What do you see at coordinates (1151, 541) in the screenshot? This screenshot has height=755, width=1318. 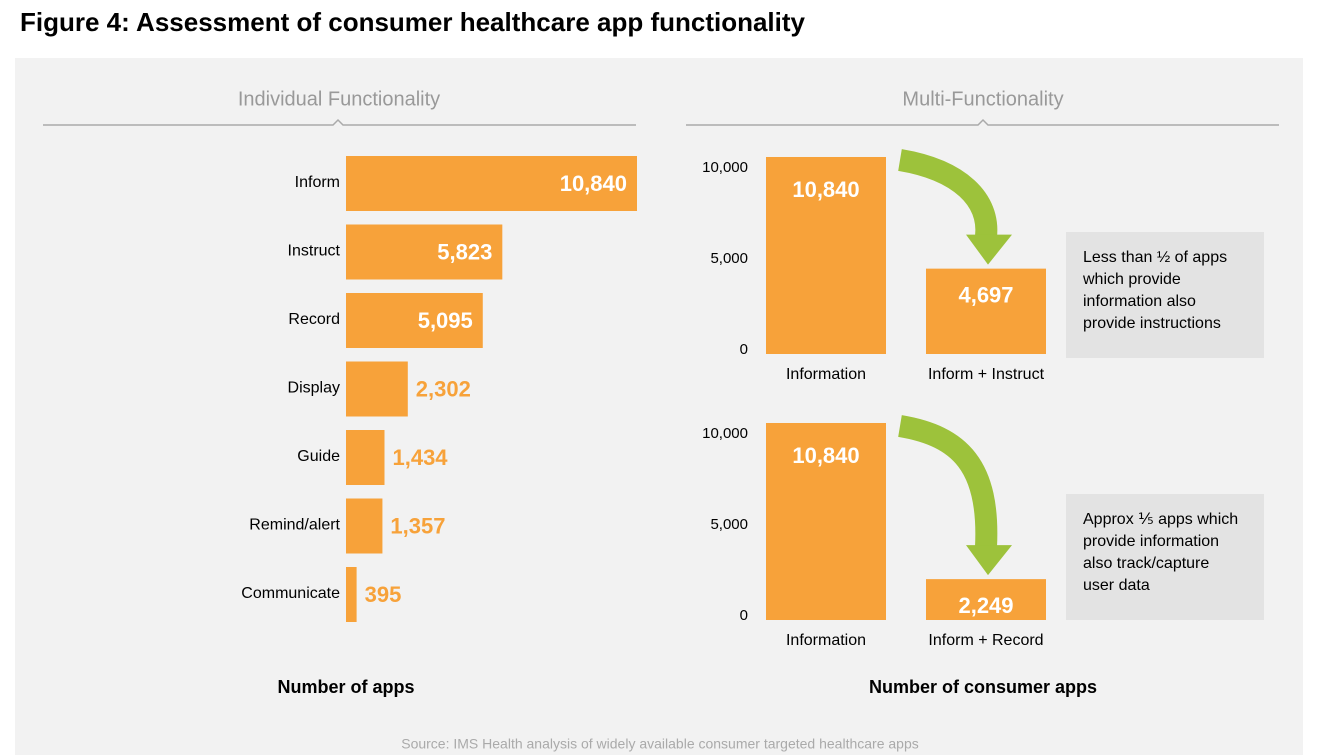 I see `annotation: provide information` at bounding box center [1151, 541].